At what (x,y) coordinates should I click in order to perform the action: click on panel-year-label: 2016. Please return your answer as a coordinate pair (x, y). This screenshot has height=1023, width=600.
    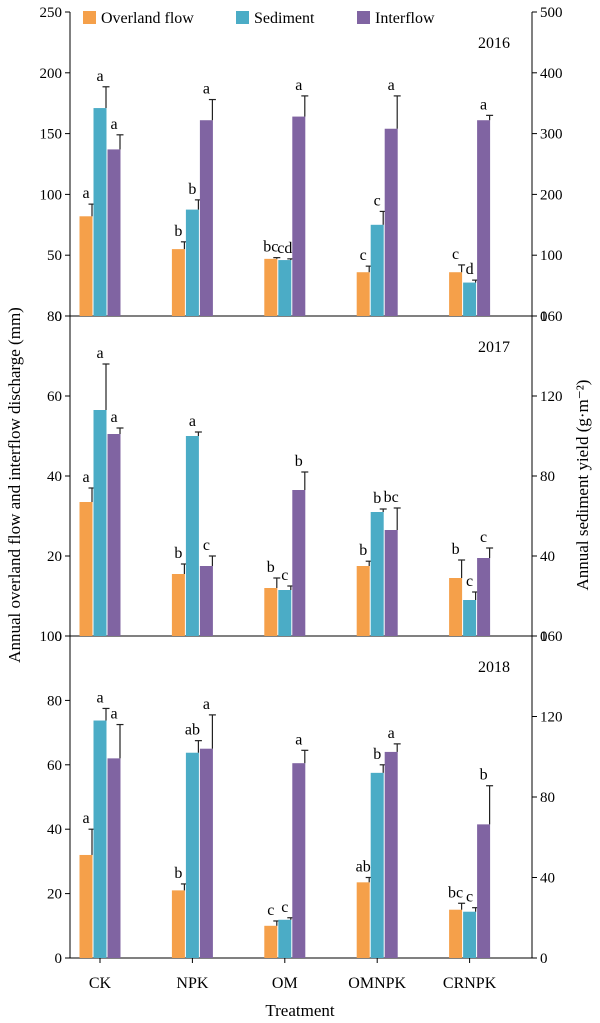
    Looking at the image, I should click on (494, 43).